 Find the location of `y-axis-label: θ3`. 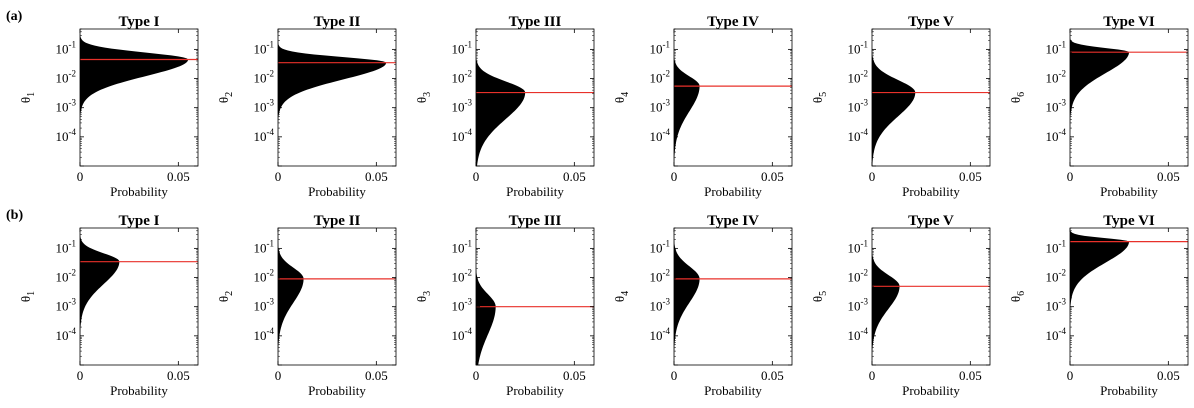

y-axis-label: θ3 is located at coordinates (423, 97).